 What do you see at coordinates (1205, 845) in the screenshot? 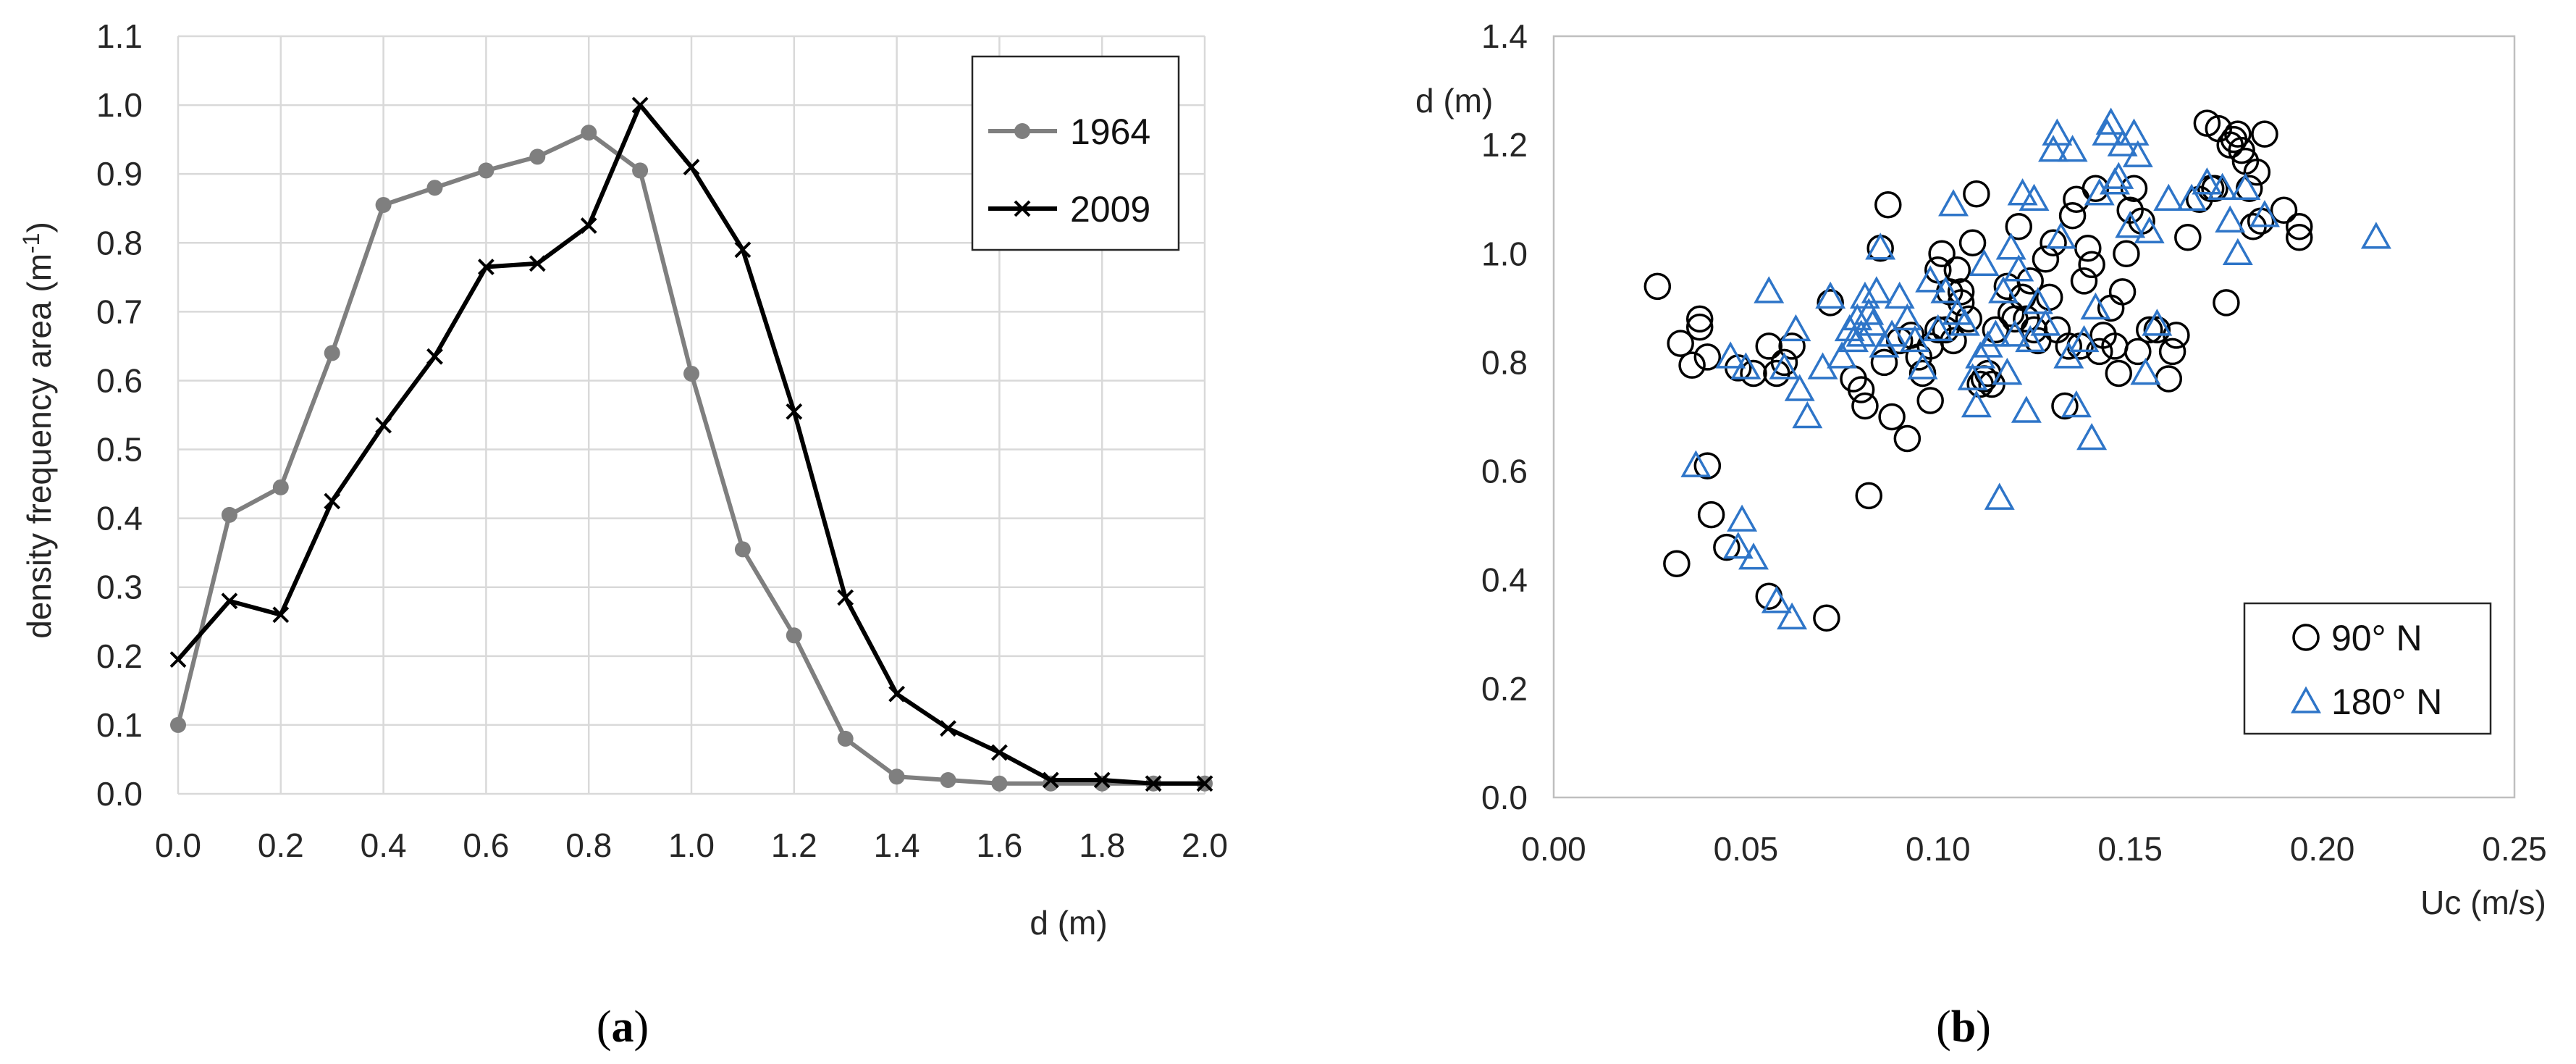
I see `chart-a-x-tick-label: 2.0` at bounding box center [1205, 845].